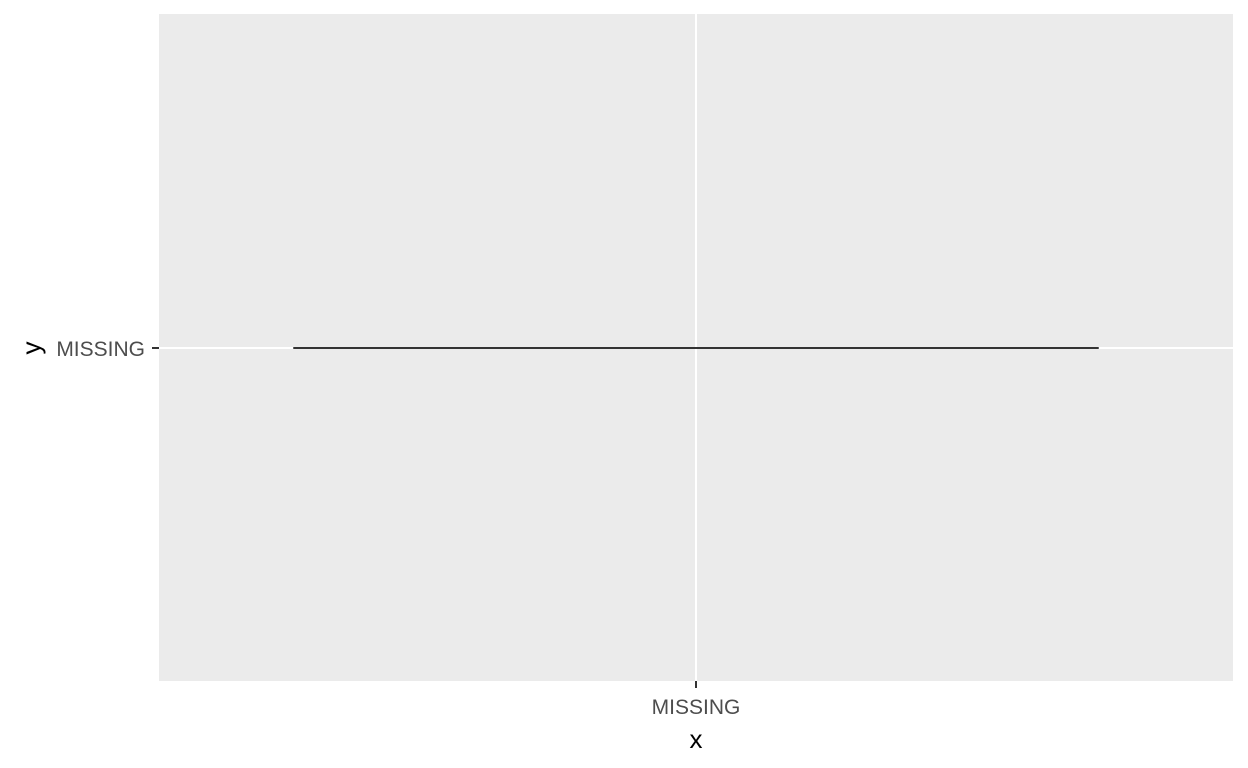  What do you see at coordinates (696, 739) in the screenshot?
I see `x-axis-title: x` at bounding box center [696, 739].